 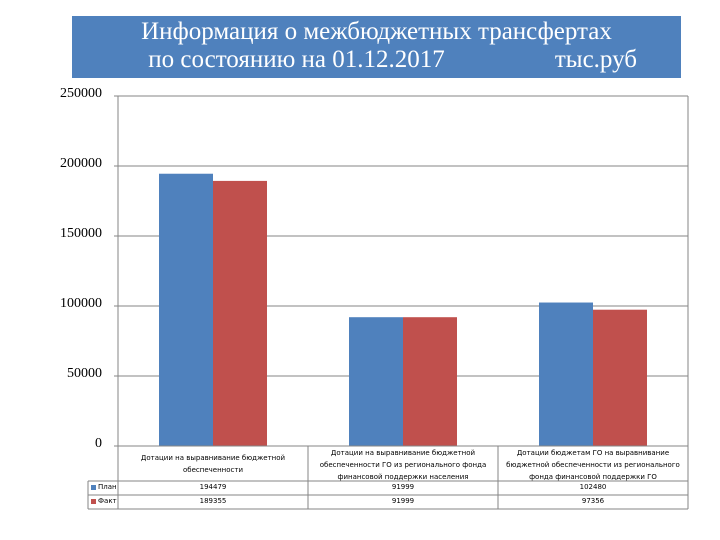 I want to click on y-tick-label: 50000, so click(x=84, y=373).